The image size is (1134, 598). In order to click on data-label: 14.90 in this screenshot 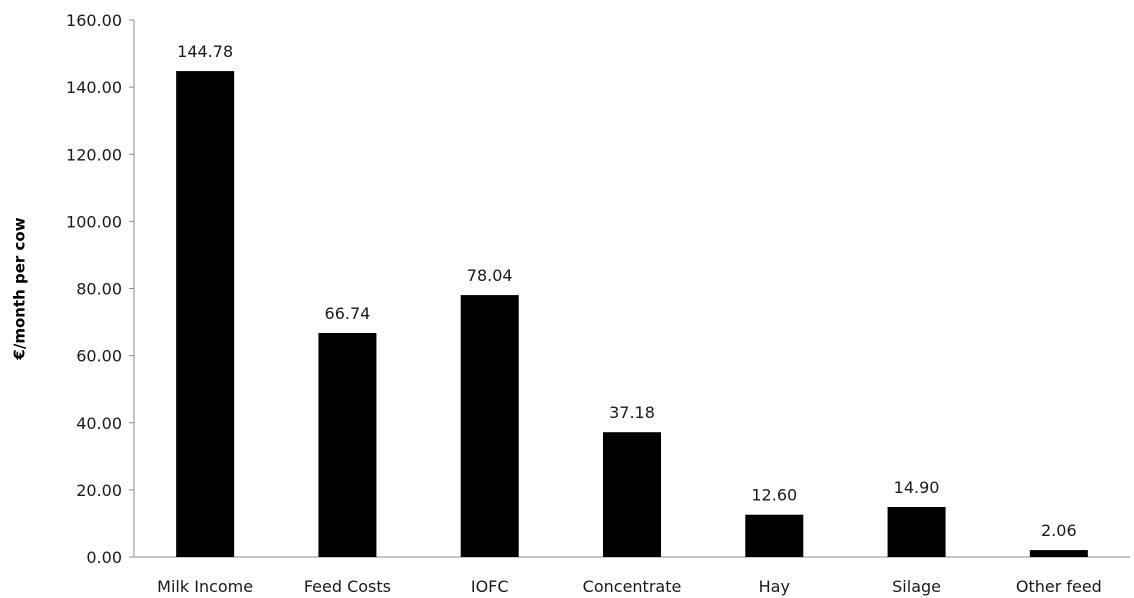, I will do `click(917, 487)`.